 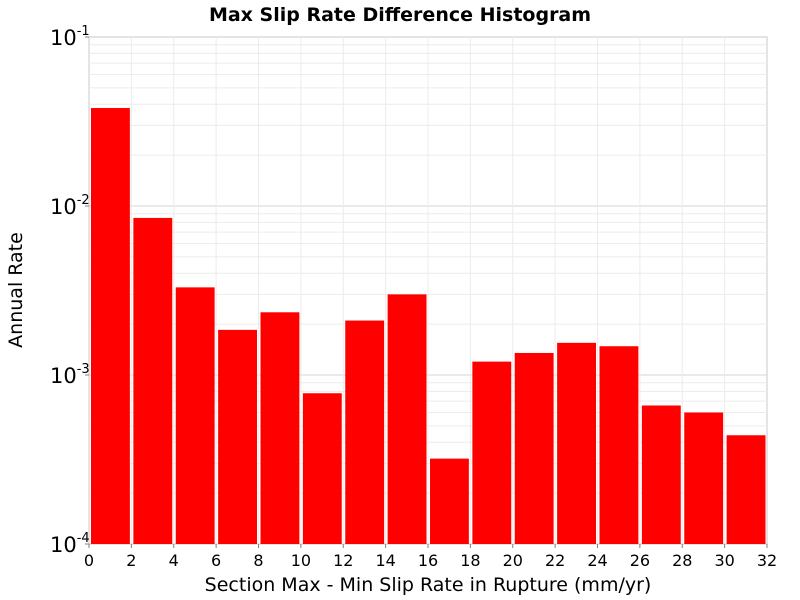 I want to click on y-tick-label: 10⁻⁴, so click(x=70, y=544).